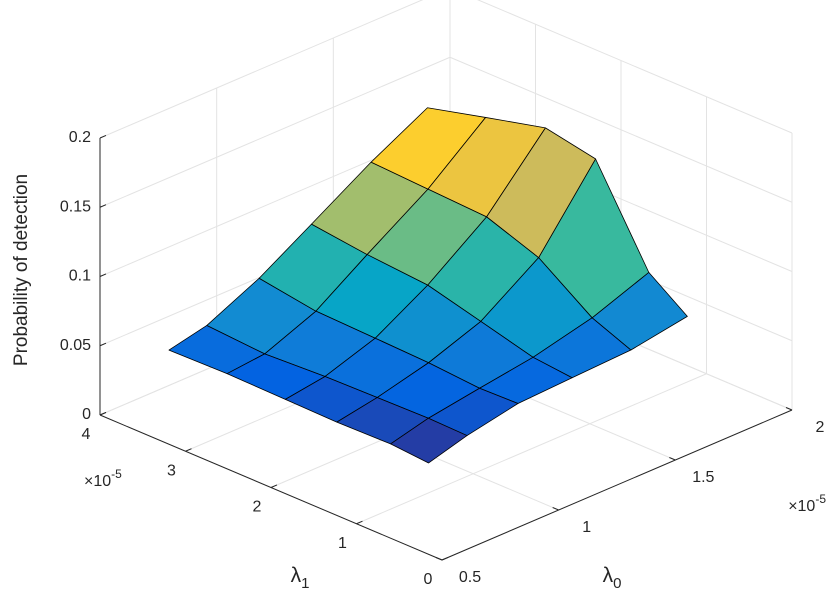 The width and height of the screenshot is (830, 592). I want to click on y-axis-label: λ1, so click(300, 578).